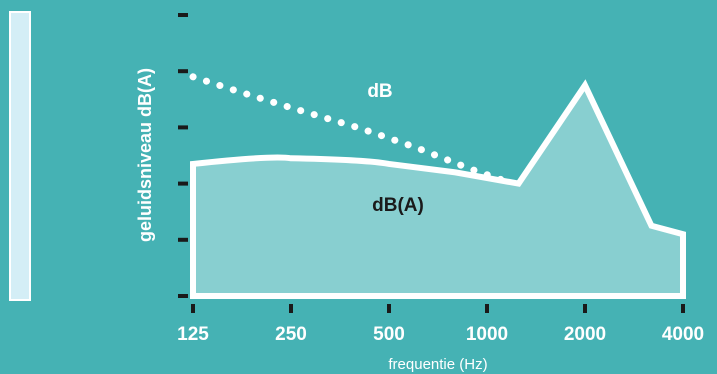  I want to click on x-tick-label: 1000, so click(487, 334).